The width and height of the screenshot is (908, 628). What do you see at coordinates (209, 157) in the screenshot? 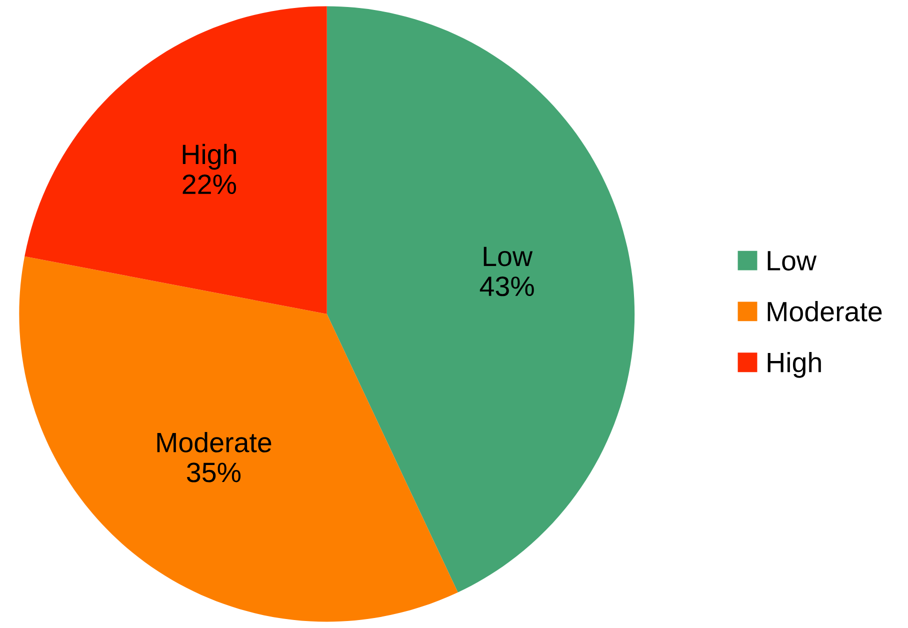
I see `slice-label: High` at bounding box center [209, 157].